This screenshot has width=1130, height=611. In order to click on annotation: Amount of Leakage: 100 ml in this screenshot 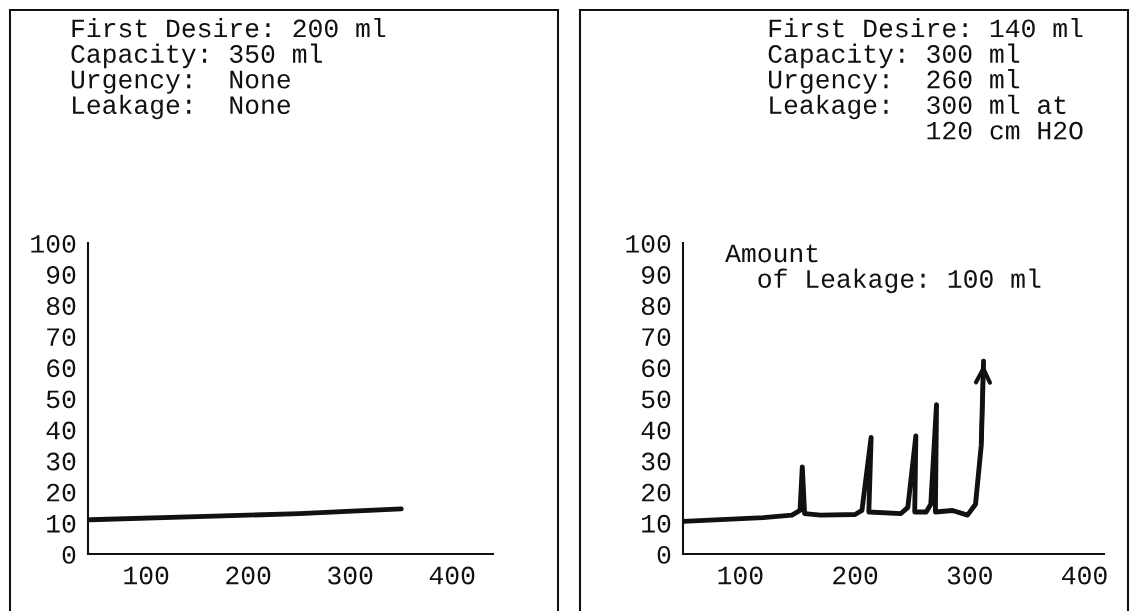, I will do `click(883, 269)`.